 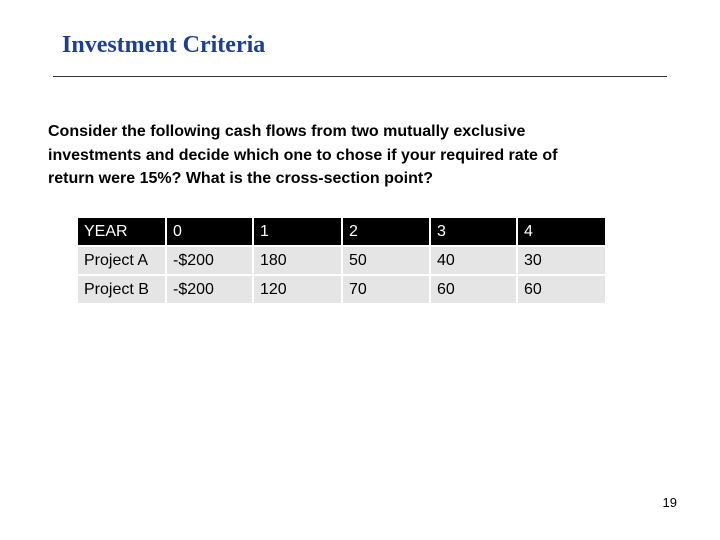 I want to click on header-cell: YEAR, so click(x=121, y=231).